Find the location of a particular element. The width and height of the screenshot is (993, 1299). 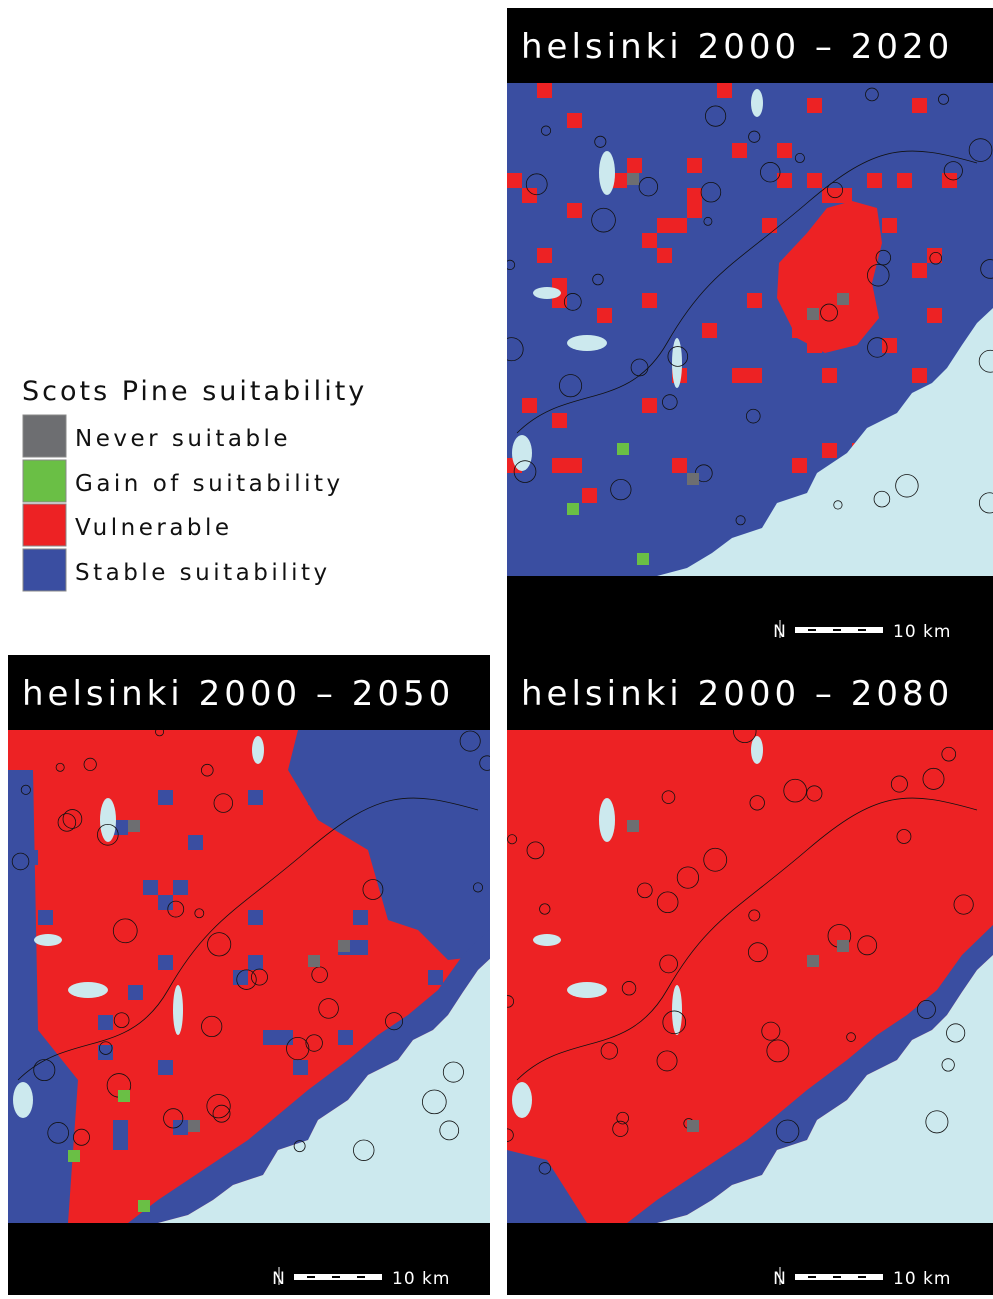

legend-label: Stable suitability is located at coordinates (203, 573).